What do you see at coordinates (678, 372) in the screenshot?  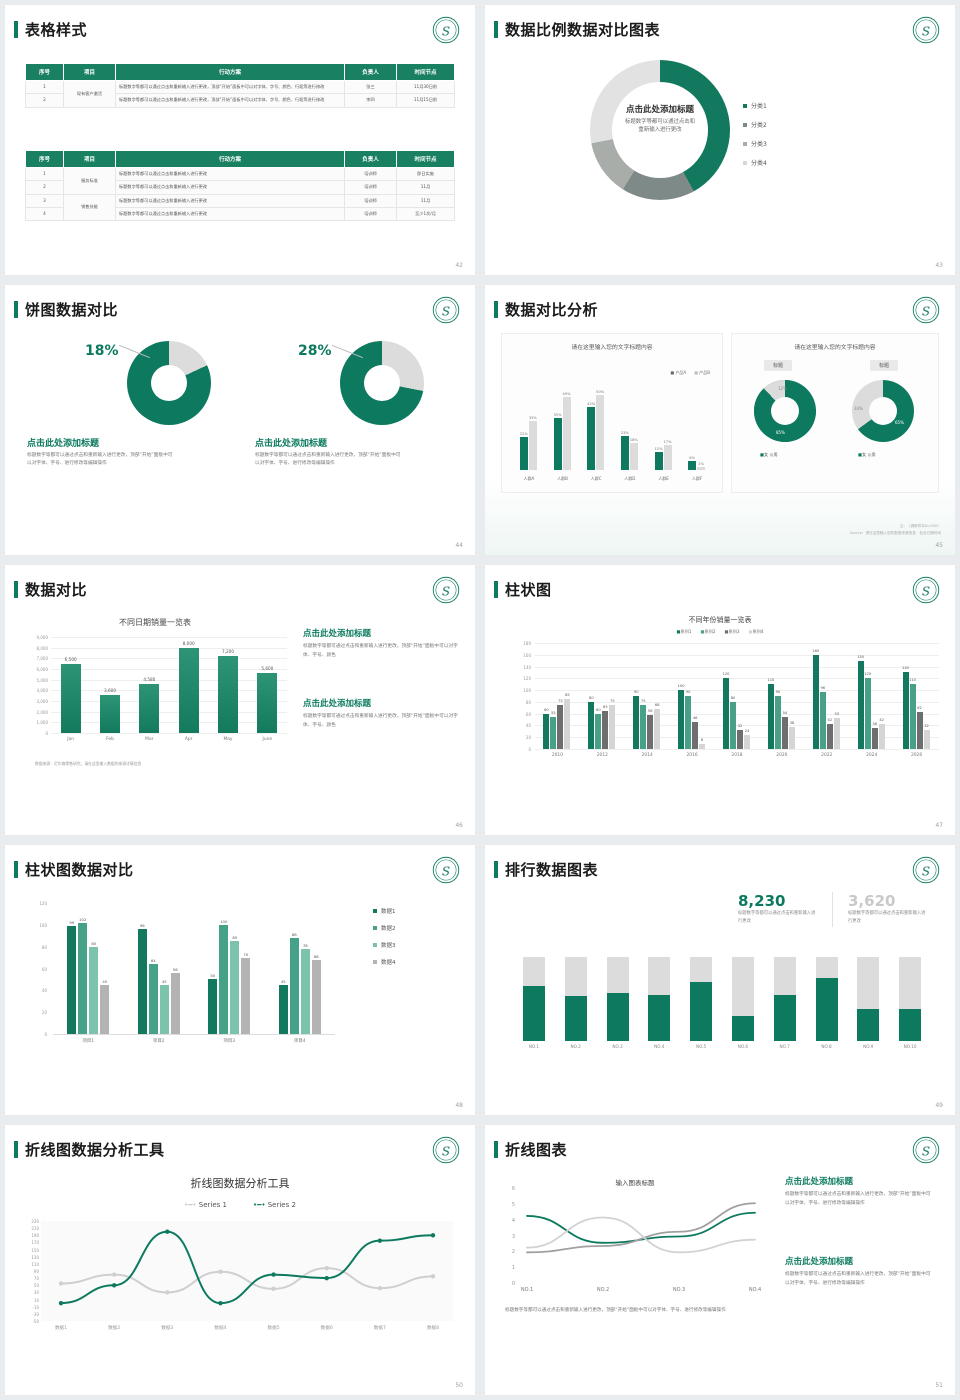 I see `legend-item: ■ 产品A` at bounding box center [678, 372].